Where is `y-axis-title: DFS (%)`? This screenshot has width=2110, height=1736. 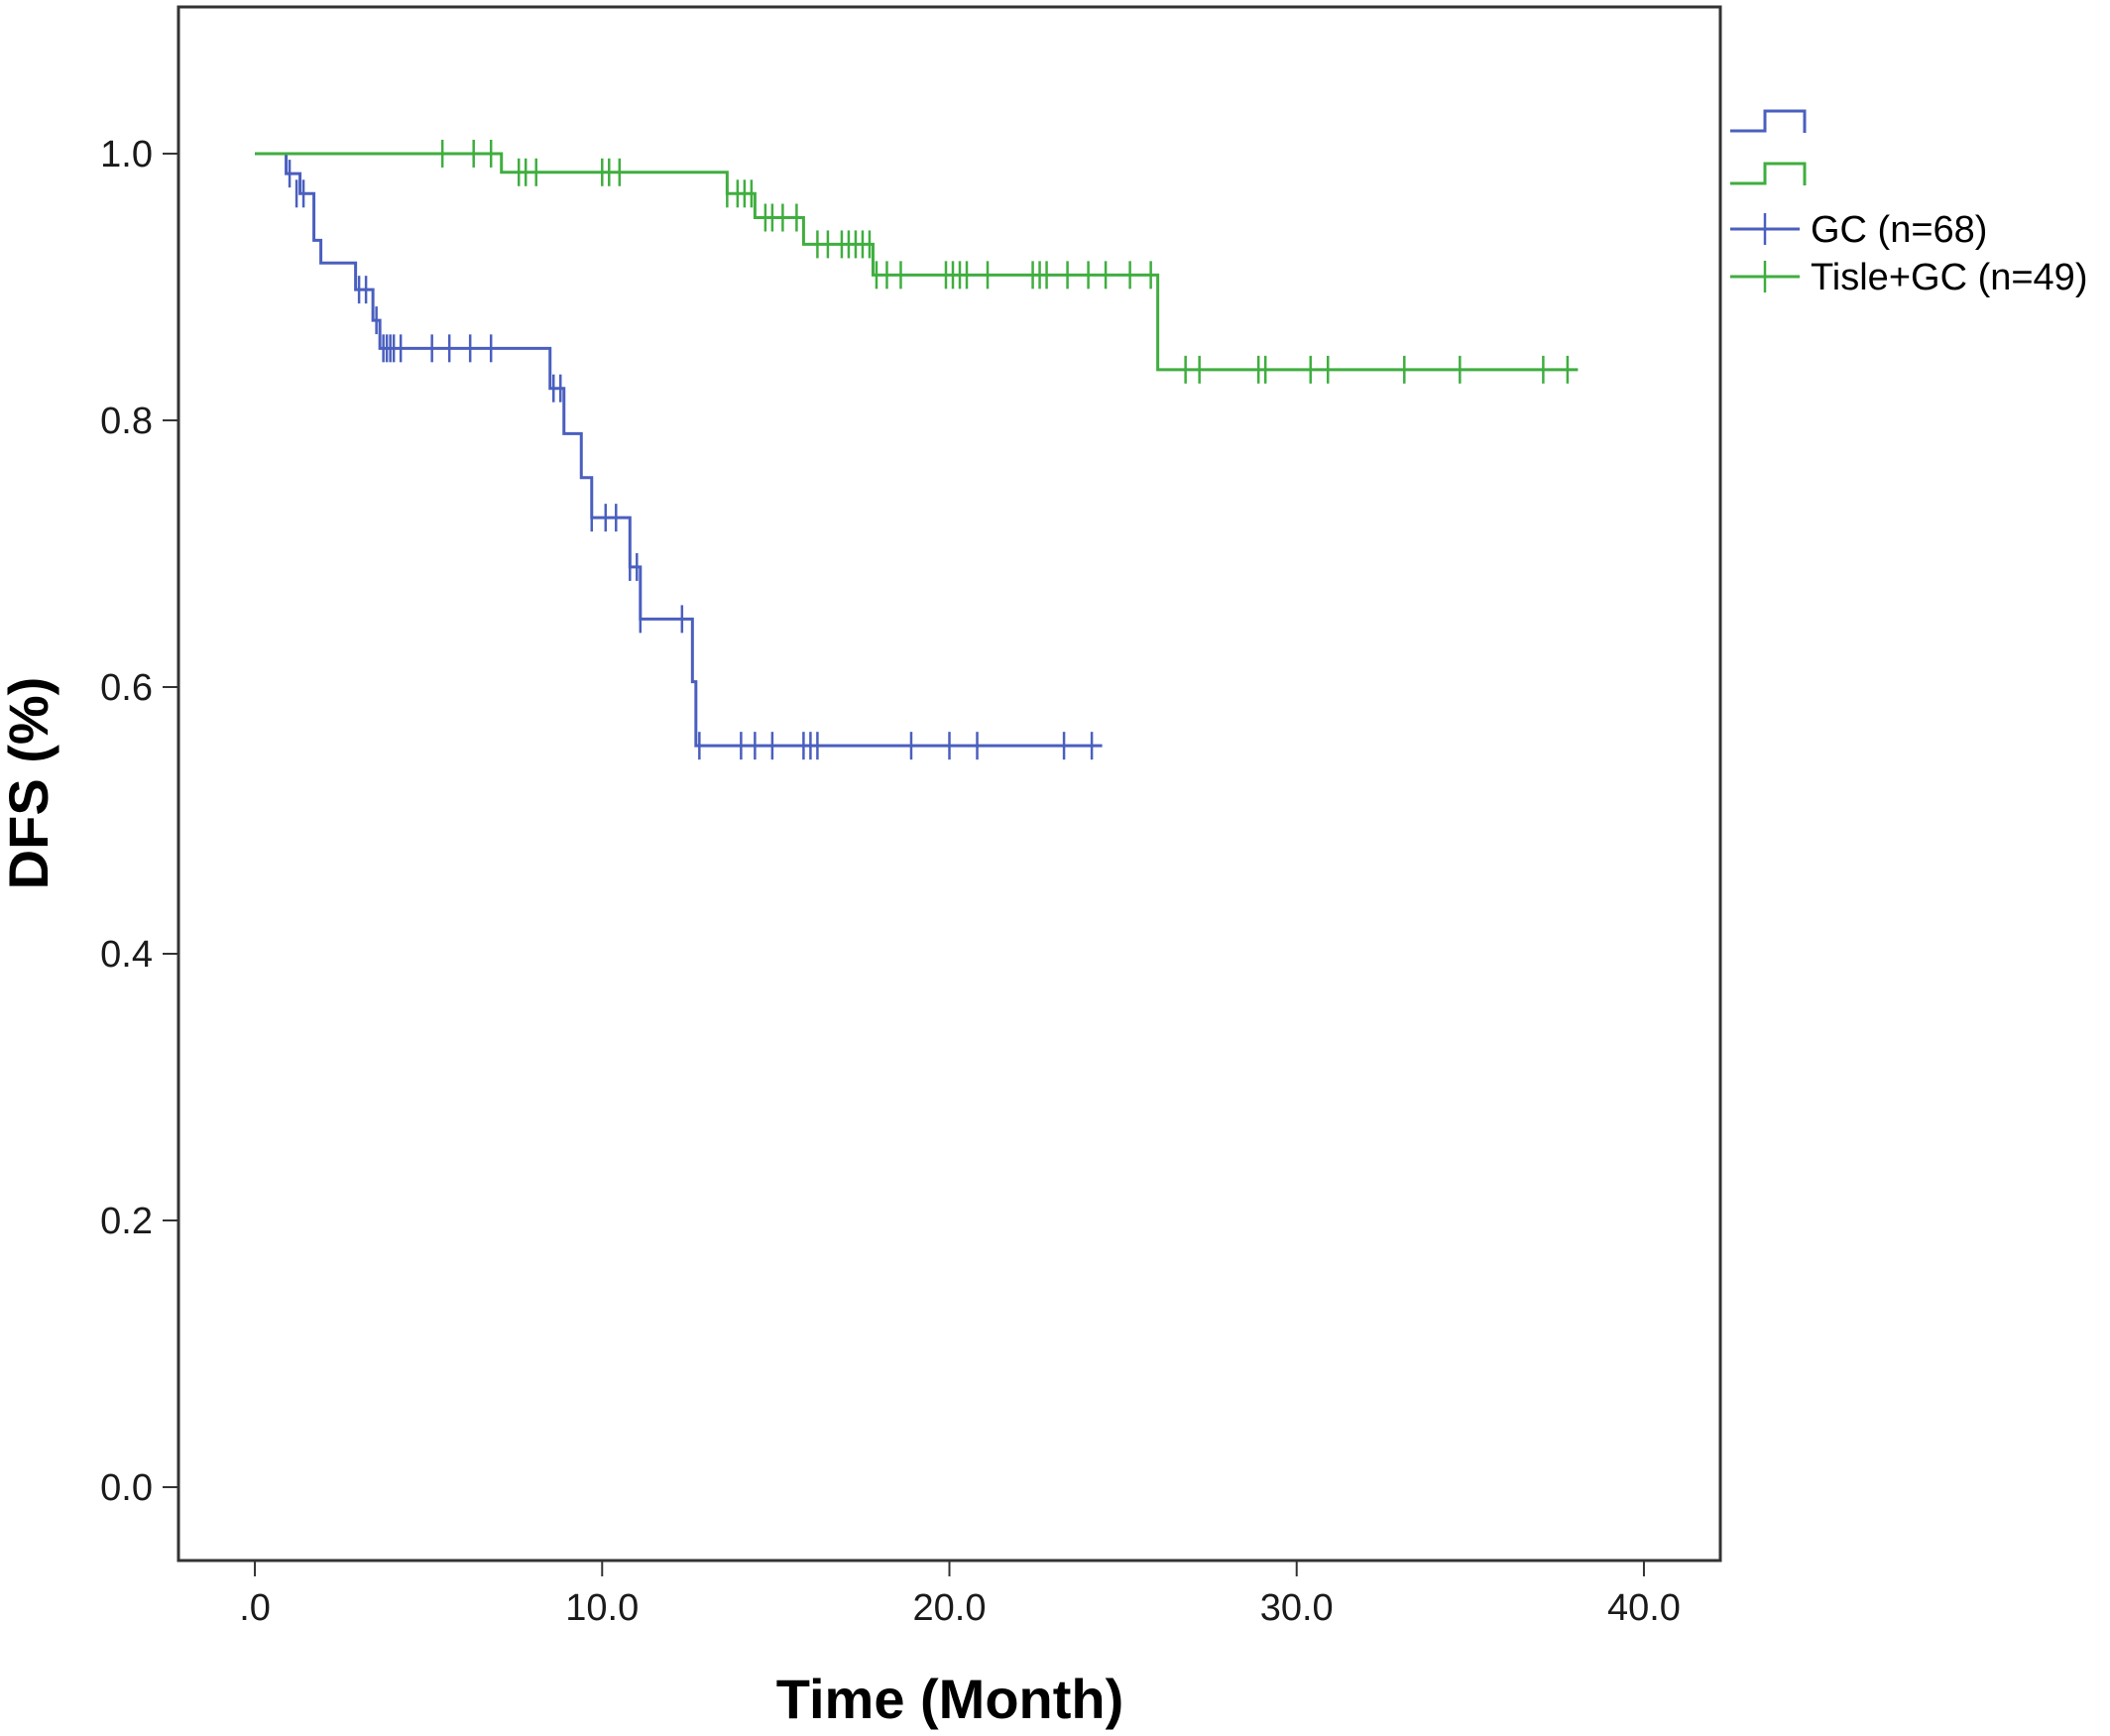 y-axis-title: DFS (%) is located at coordinates (29, 783).